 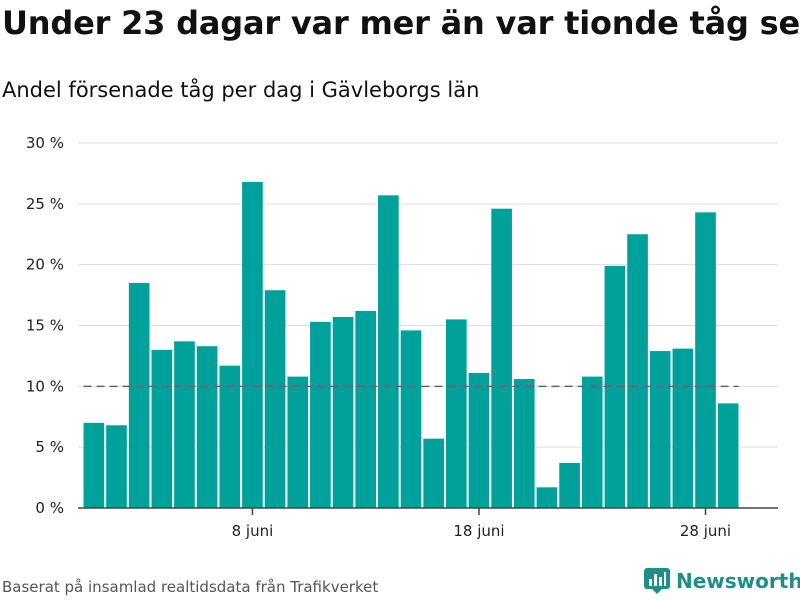 I want to click on bar-chart-logo-icon, so click(x=657, y=581).